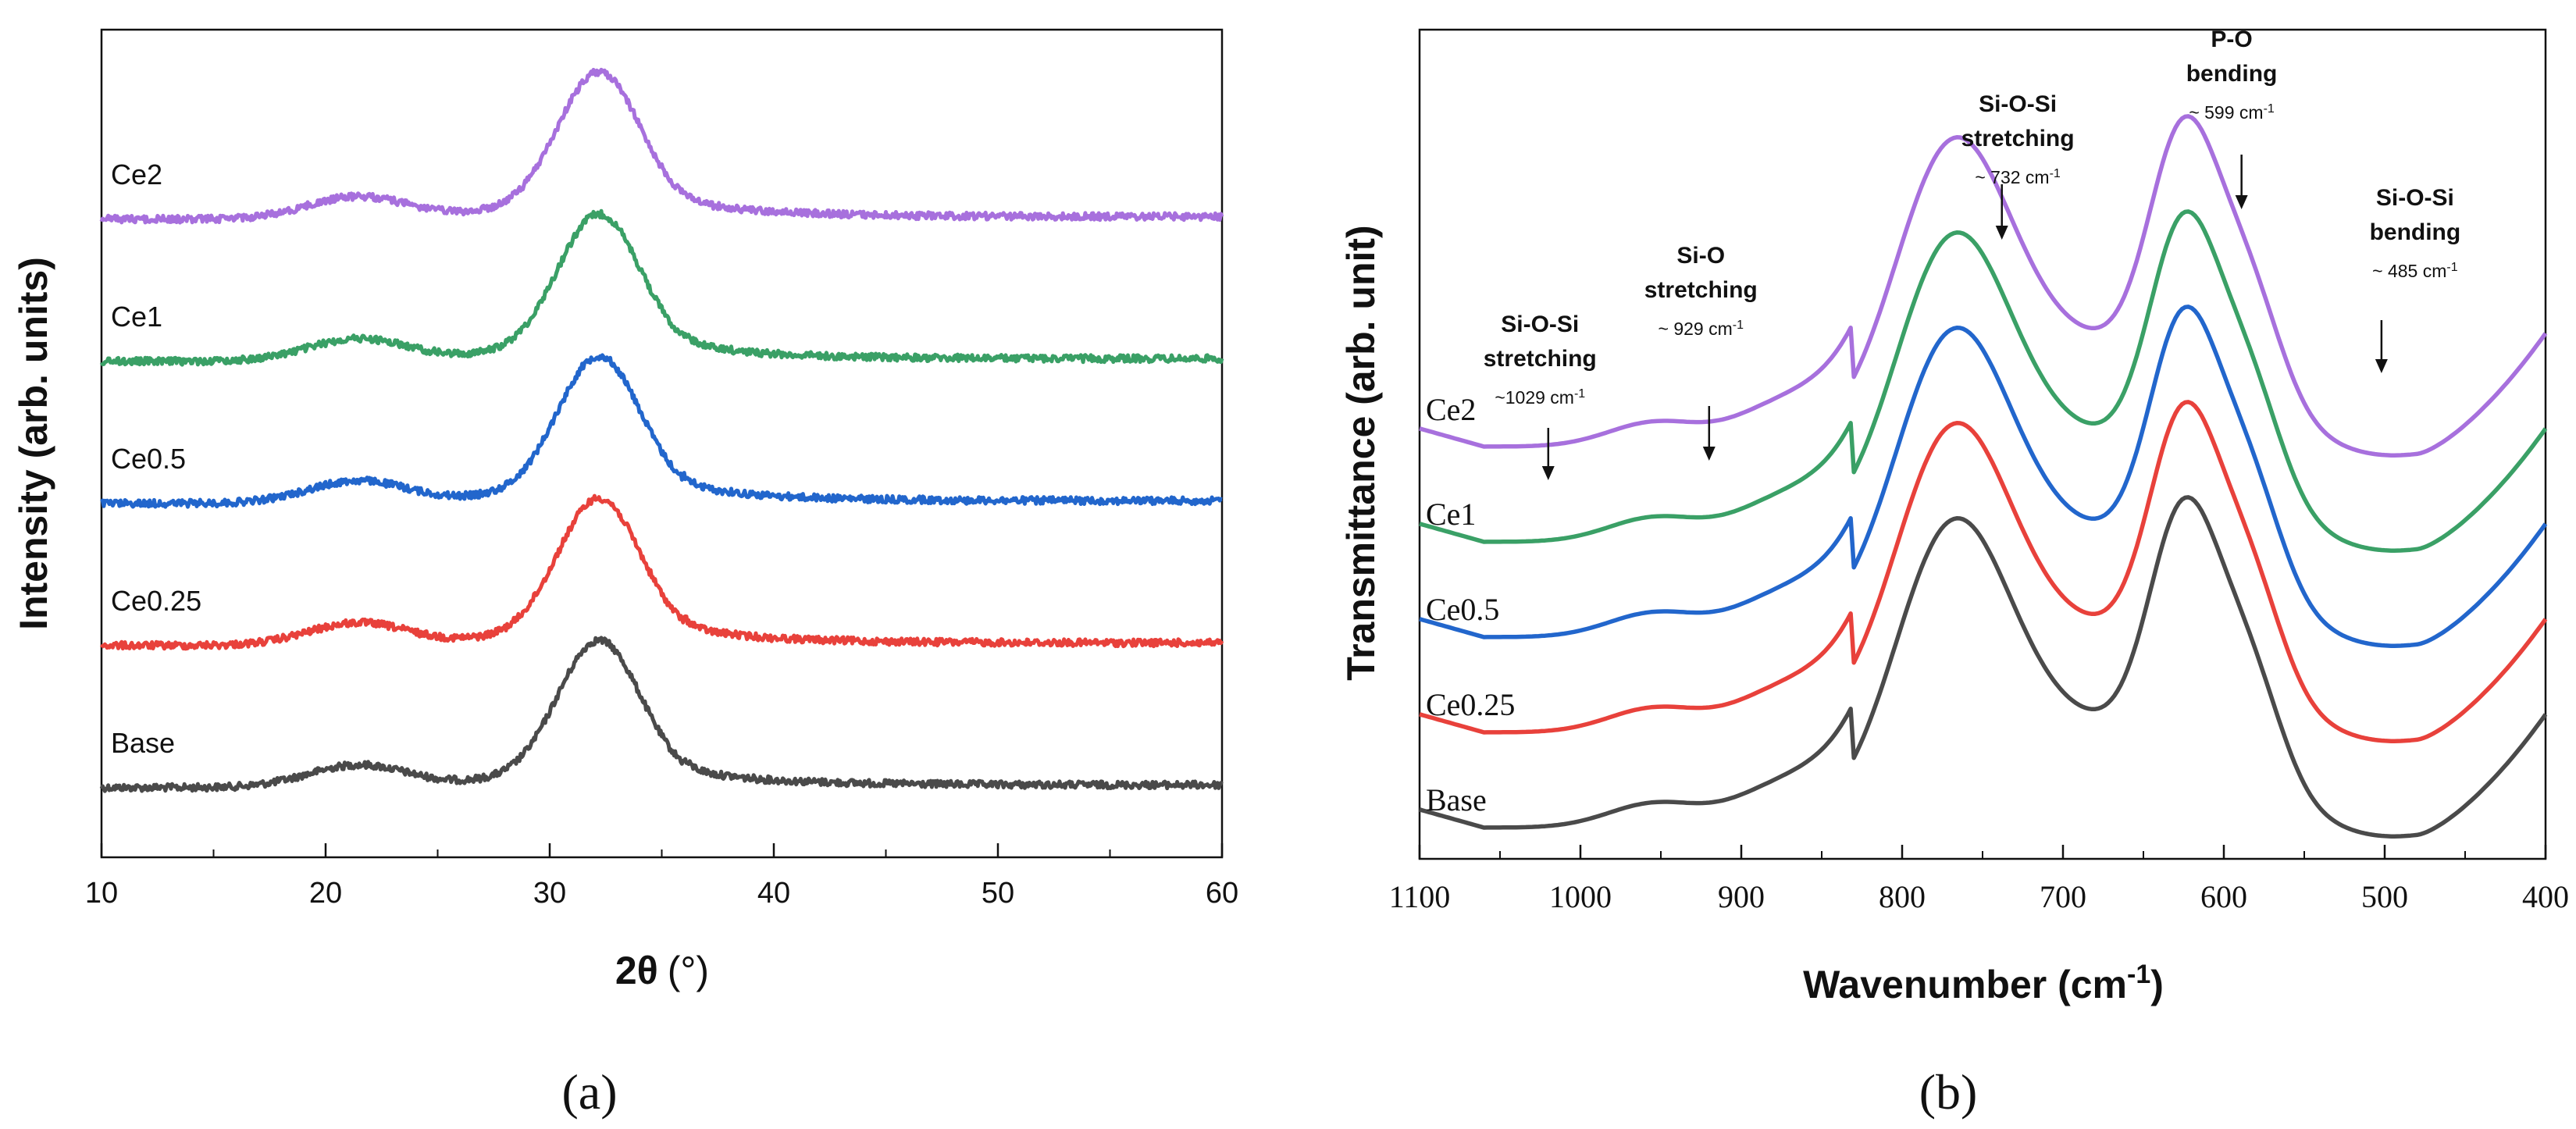 The image size is (2576, 1129). I want to click on panel-b-x-tick-label: 800, so click(1903, 896).